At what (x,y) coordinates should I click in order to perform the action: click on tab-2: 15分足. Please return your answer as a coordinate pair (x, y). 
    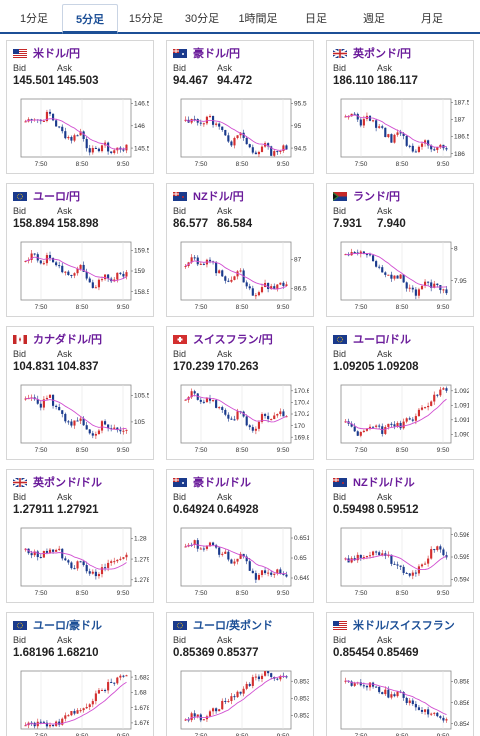
    Looking at the image, I should click on (146, 19).